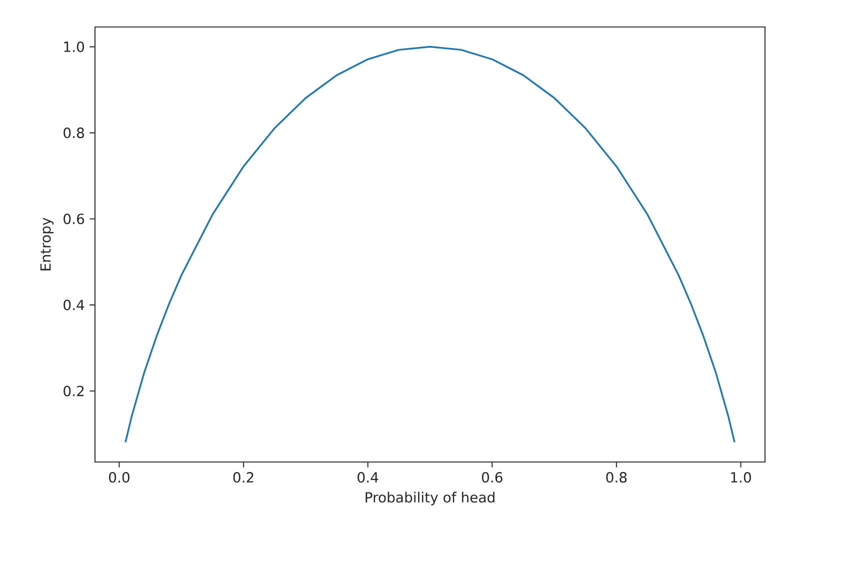 Image resolution: width=850 pixels, height=562 pixels. Describe the element at coordinates (368, 477) in the screenshot. I see `x-tick-label: 0.4` at that location.